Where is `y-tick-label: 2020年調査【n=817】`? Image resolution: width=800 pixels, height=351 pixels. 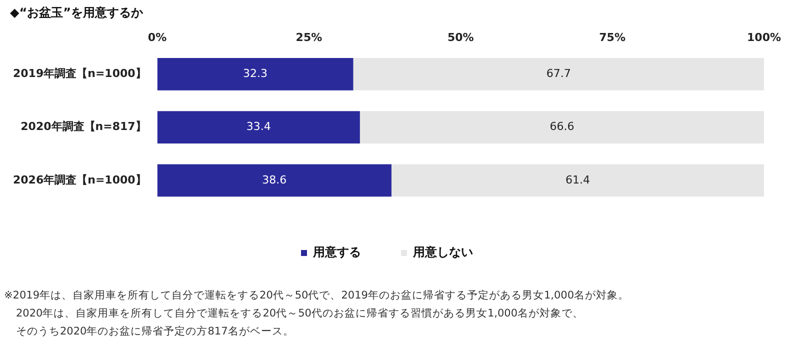
y-tick-label: 2020年調査【n=817】 is located at coordinates (83, 127).